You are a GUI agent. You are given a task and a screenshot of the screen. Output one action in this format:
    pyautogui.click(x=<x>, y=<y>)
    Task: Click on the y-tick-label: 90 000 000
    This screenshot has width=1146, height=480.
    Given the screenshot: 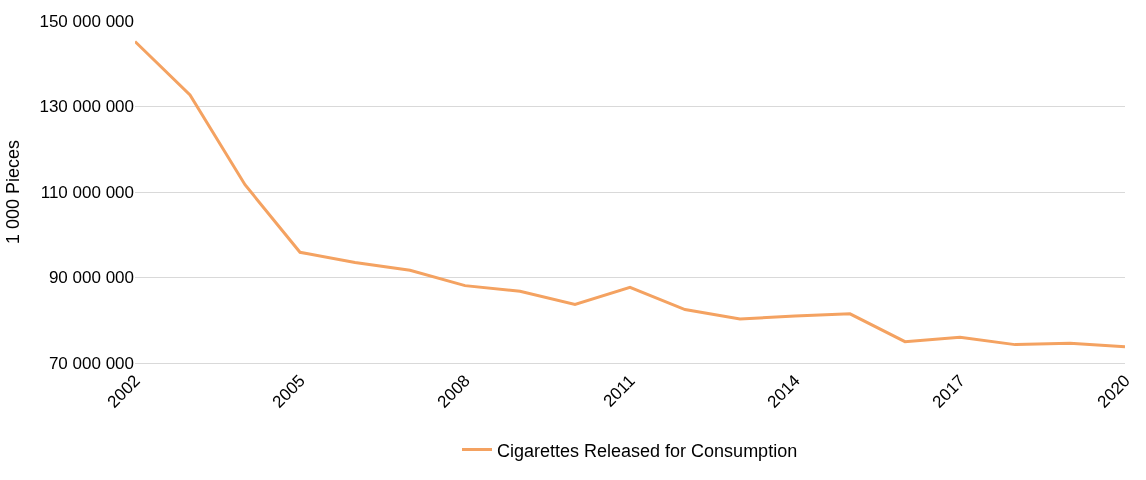 What is the action you would take?
    pyautogui.click(x=91, y=278)
    